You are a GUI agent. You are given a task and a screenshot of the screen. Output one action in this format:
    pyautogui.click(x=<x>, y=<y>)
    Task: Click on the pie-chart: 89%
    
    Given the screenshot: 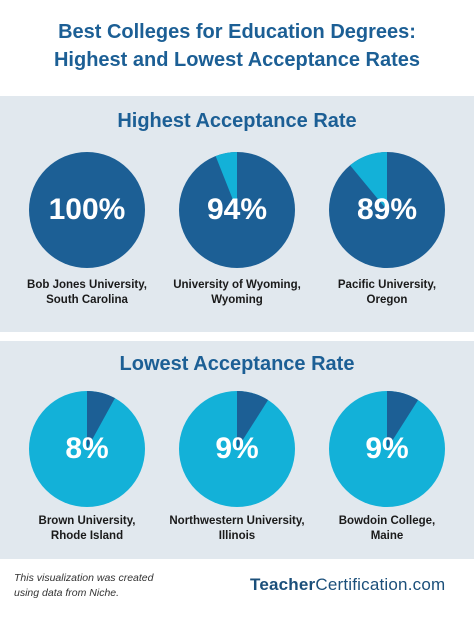 What is the action you would take?
    pyautogui.click(x=387, y=210)
    